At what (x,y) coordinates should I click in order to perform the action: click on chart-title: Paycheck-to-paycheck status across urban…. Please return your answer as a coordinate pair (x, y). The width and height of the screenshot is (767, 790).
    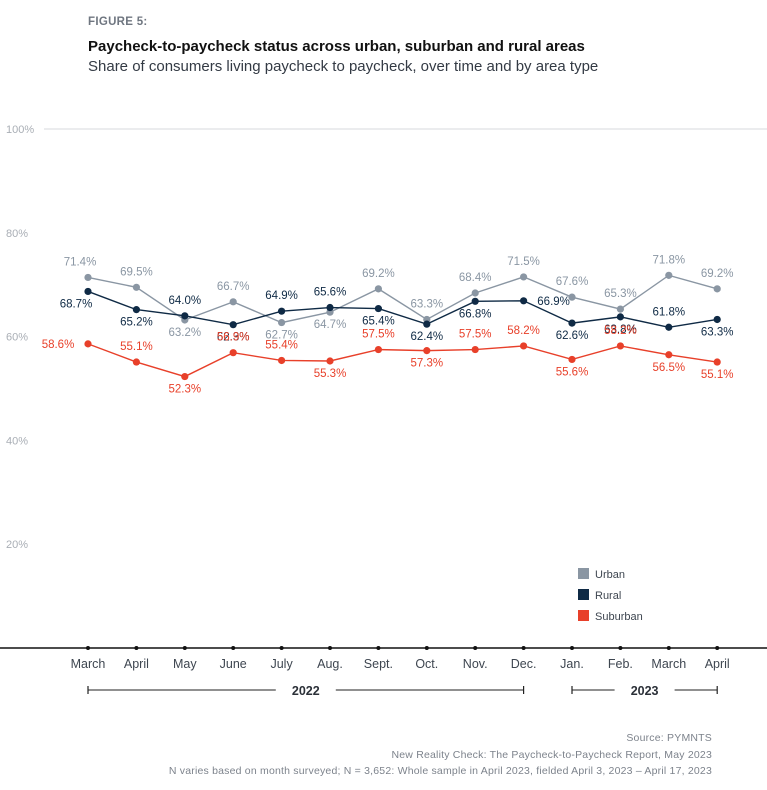
    Looking at the image, I should click on (336, 46).